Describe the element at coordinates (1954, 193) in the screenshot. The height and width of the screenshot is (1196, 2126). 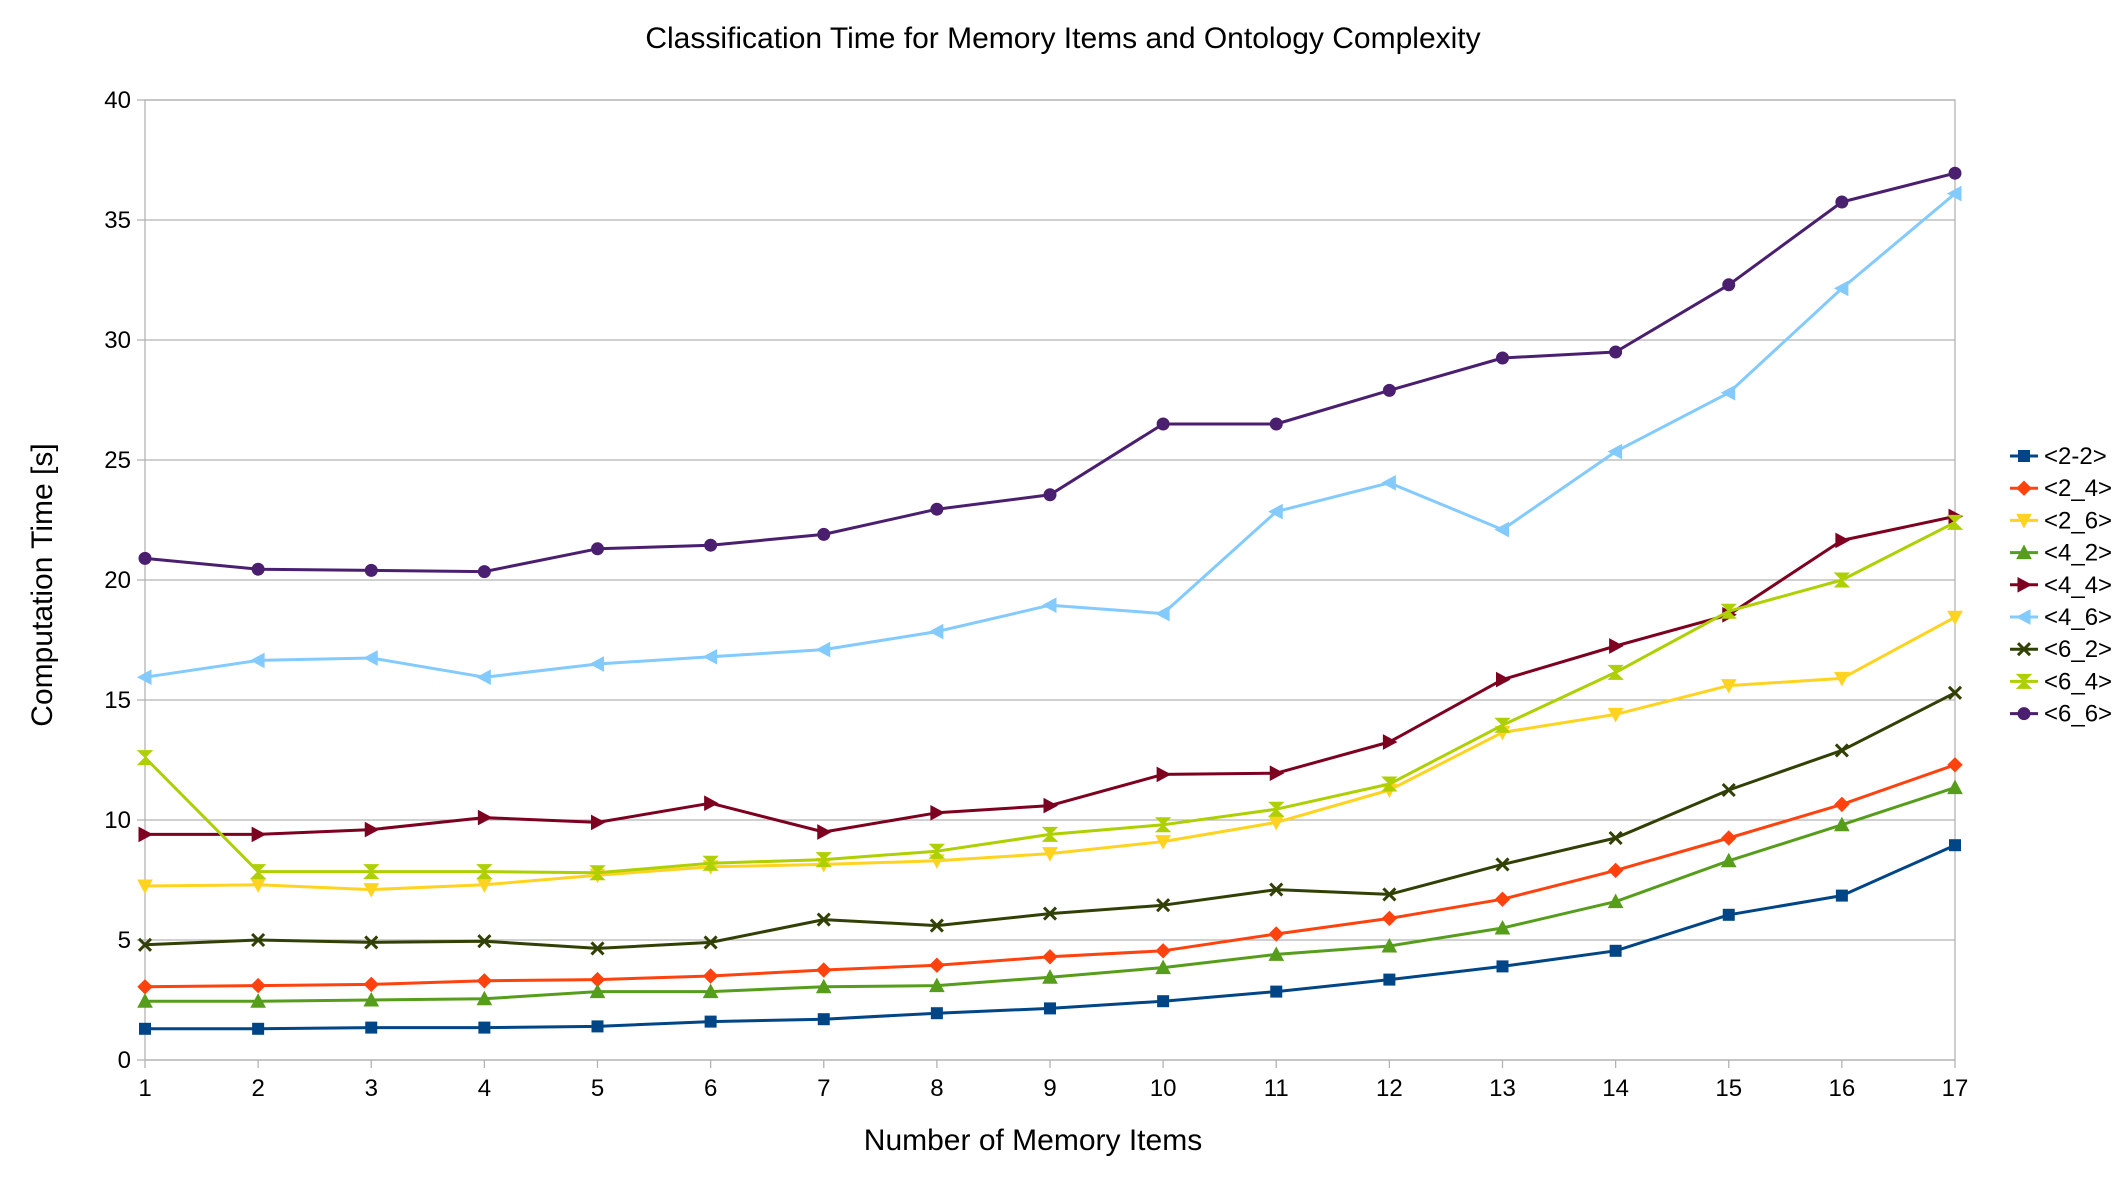
I see `data-point-s6-x17` at that location.